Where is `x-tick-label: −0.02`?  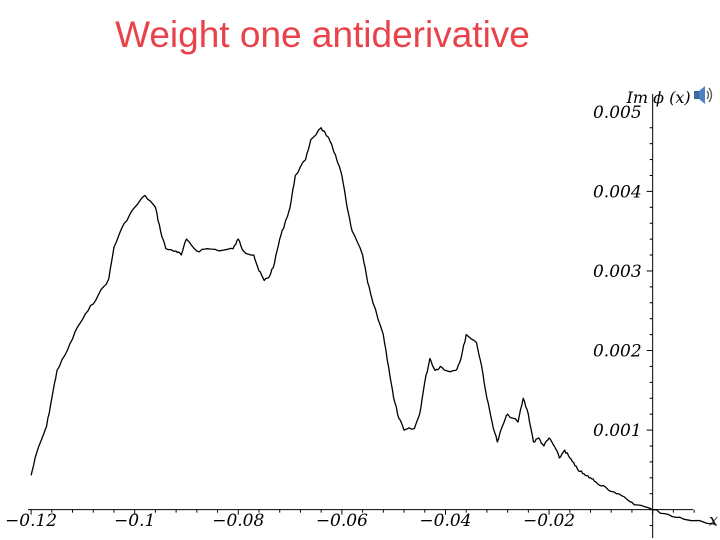
x-tick-label: −0.02 is located at coordinates (549, 521).